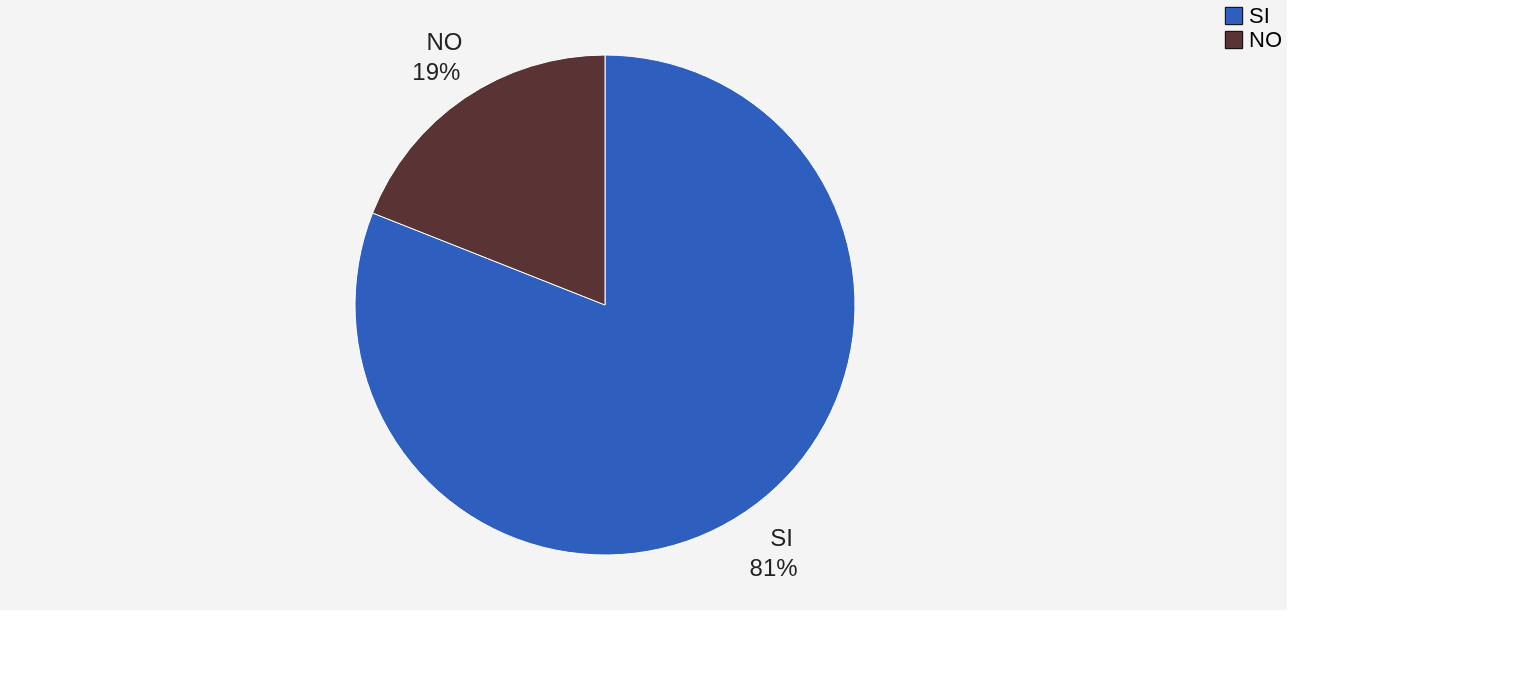  Describe the element at coordinates (1259, 15) in the screenshot. I see `legend-label: SI` at that location.